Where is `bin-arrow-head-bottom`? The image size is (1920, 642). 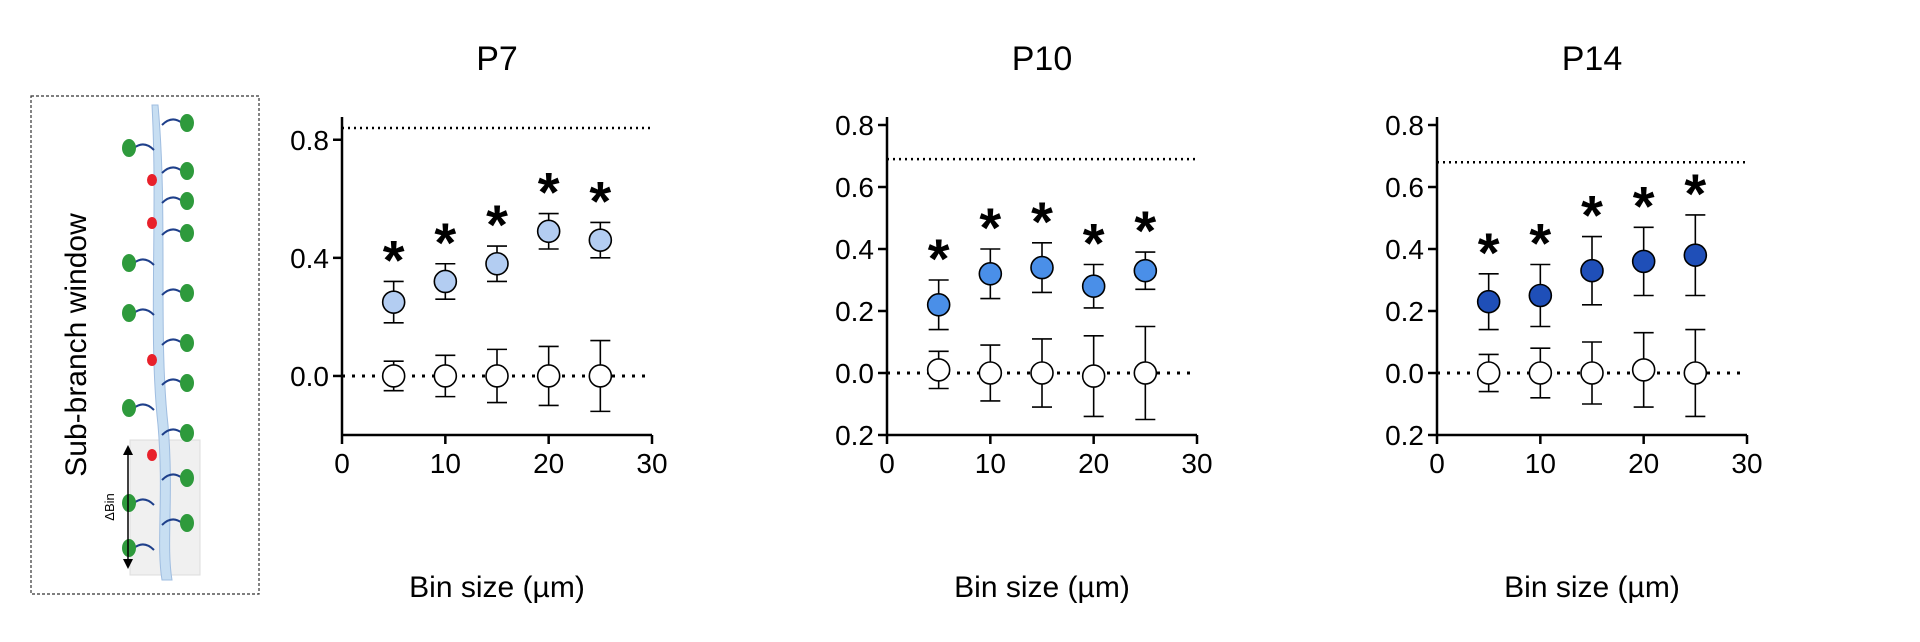 bin-arrow-head-bottom is located at coordinates (128, 564).